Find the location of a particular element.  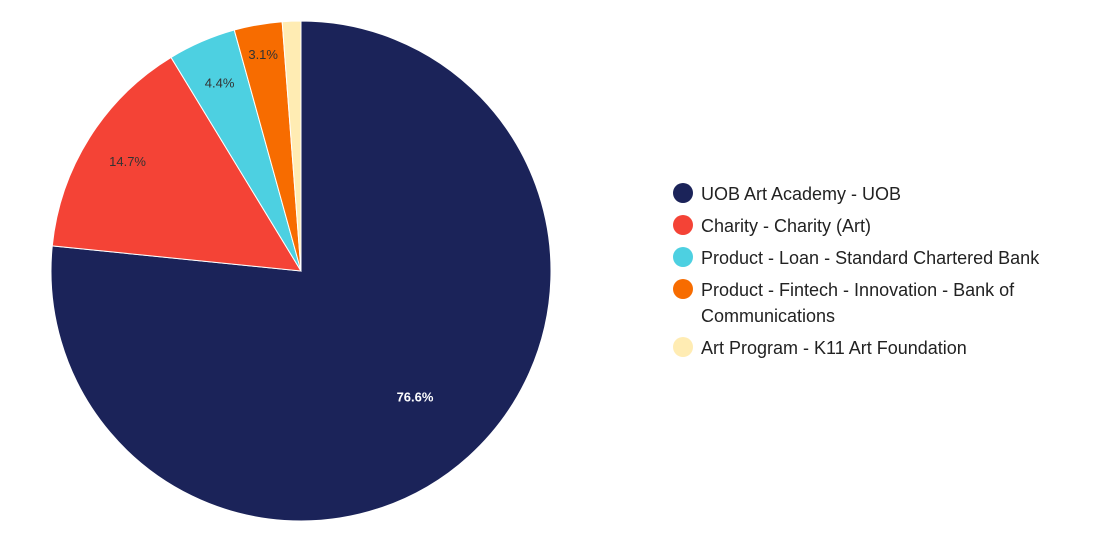

legend-label: Charity - Charity (Art) is located at coordinates (786, 226).